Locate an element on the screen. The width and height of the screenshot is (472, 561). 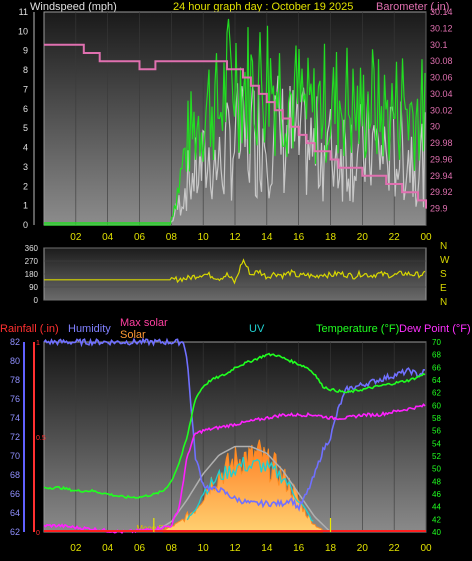
y-tick-humidity: 74 is located at coordinates (15, 418).